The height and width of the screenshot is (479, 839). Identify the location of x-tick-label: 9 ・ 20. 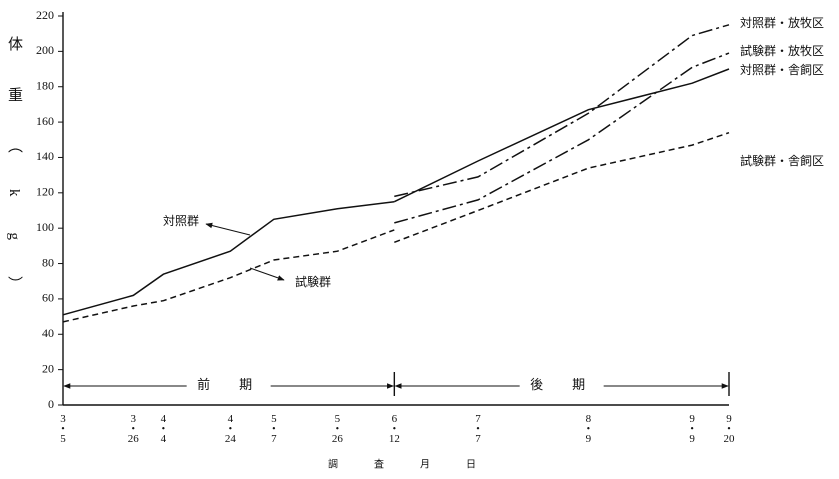
(730, 429).